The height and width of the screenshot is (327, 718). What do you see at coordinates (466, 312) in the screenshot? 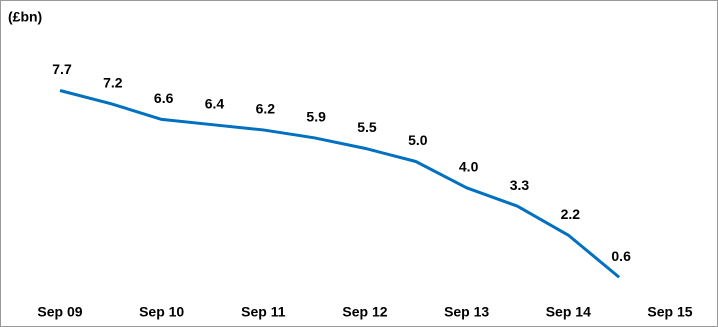
I see `x-tick-label: Sep 13` at bounding box center [466, 312].